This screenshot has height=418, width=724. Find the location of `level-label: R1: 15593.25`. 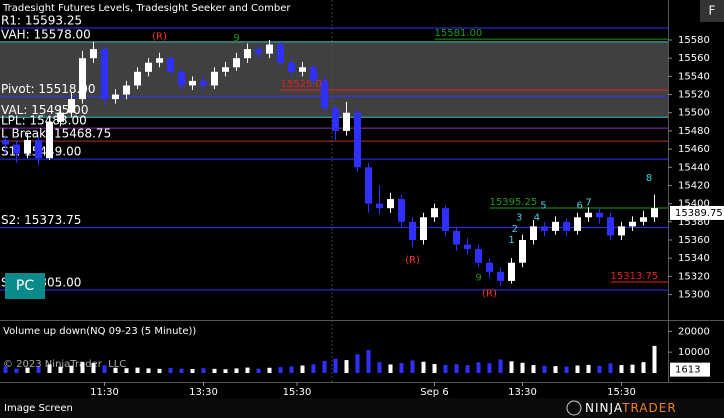

level-label: R1: 15593.25 is located at coordinates (41, 20).